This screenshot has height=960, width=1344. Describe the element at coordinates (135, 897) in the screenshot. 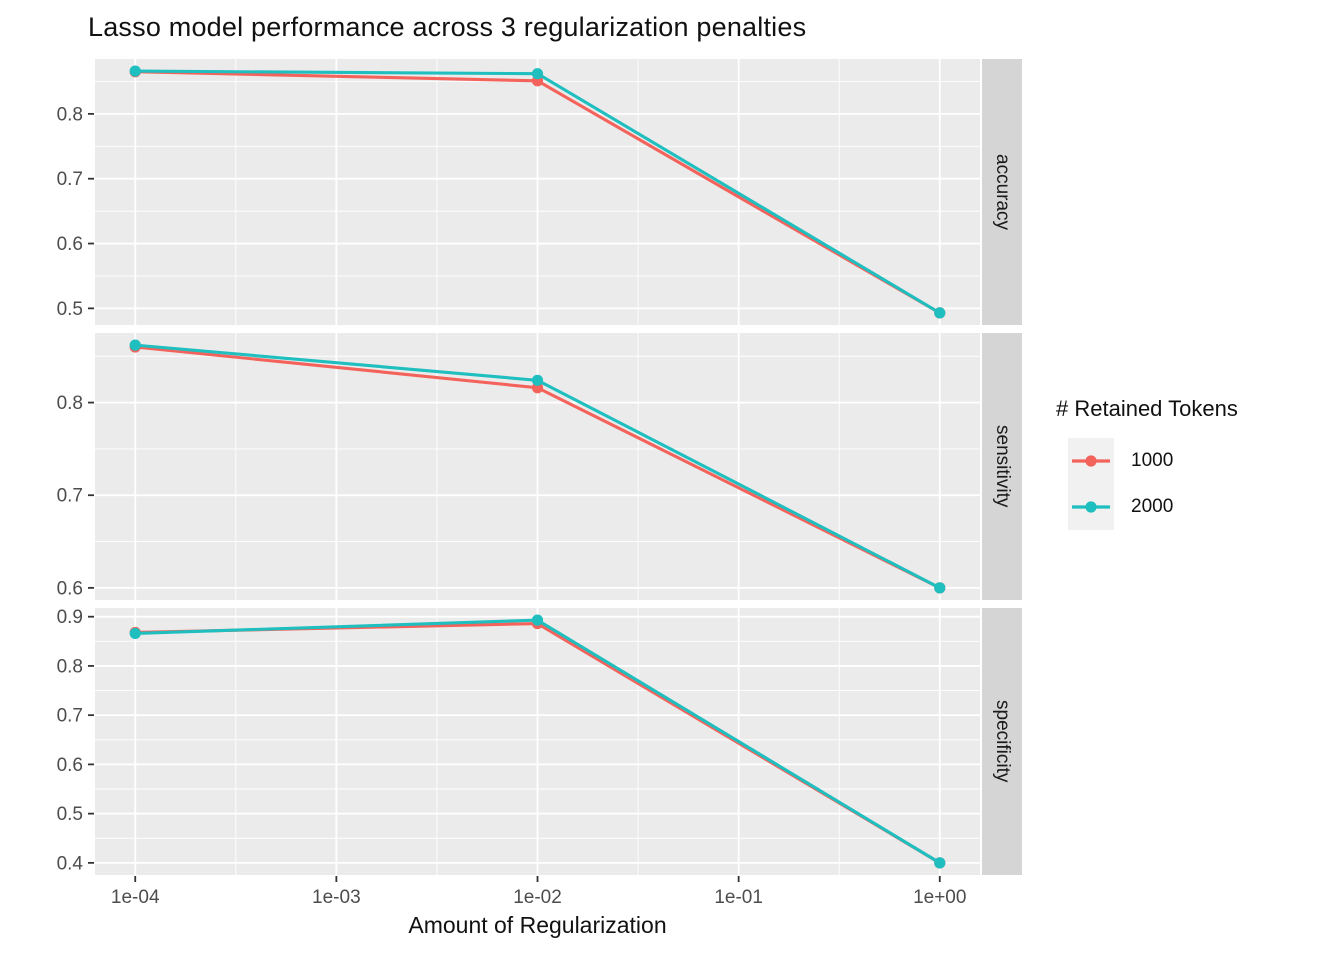

I see `x-tick-label: 1e-04` at that location.